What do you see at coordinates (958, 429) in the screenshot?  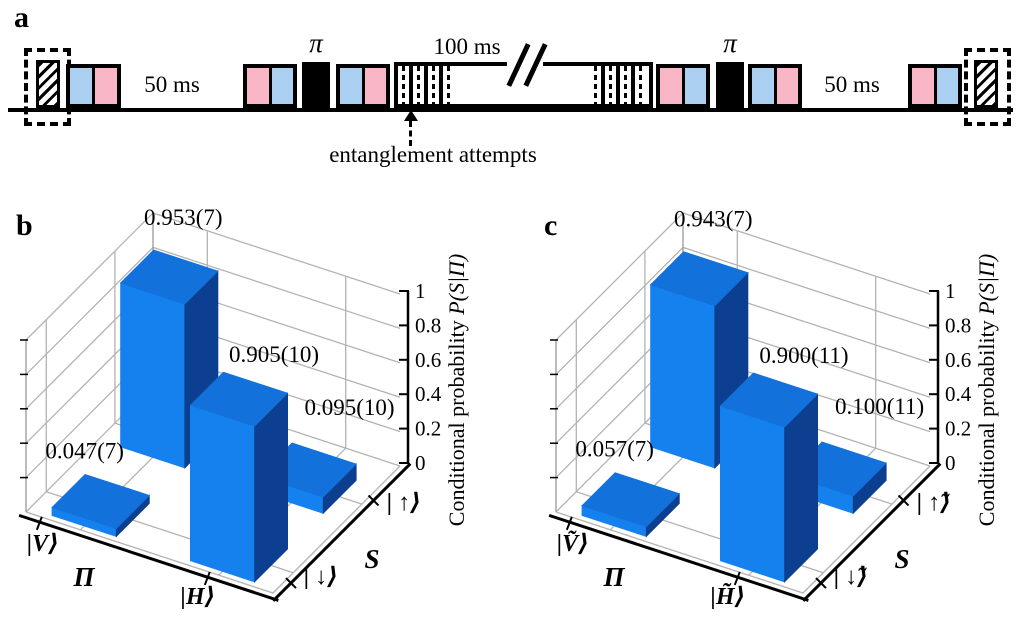 I see `chart-c-ztick-1: 0.2` at bounding box center [958, 429].